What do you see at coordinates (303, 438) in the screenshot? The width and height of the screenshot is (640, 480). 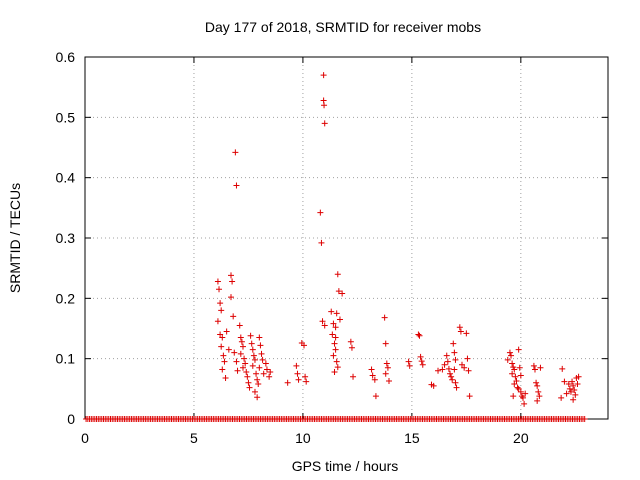 I see `x-tick-label: 10` at bounding box center [303, 438].